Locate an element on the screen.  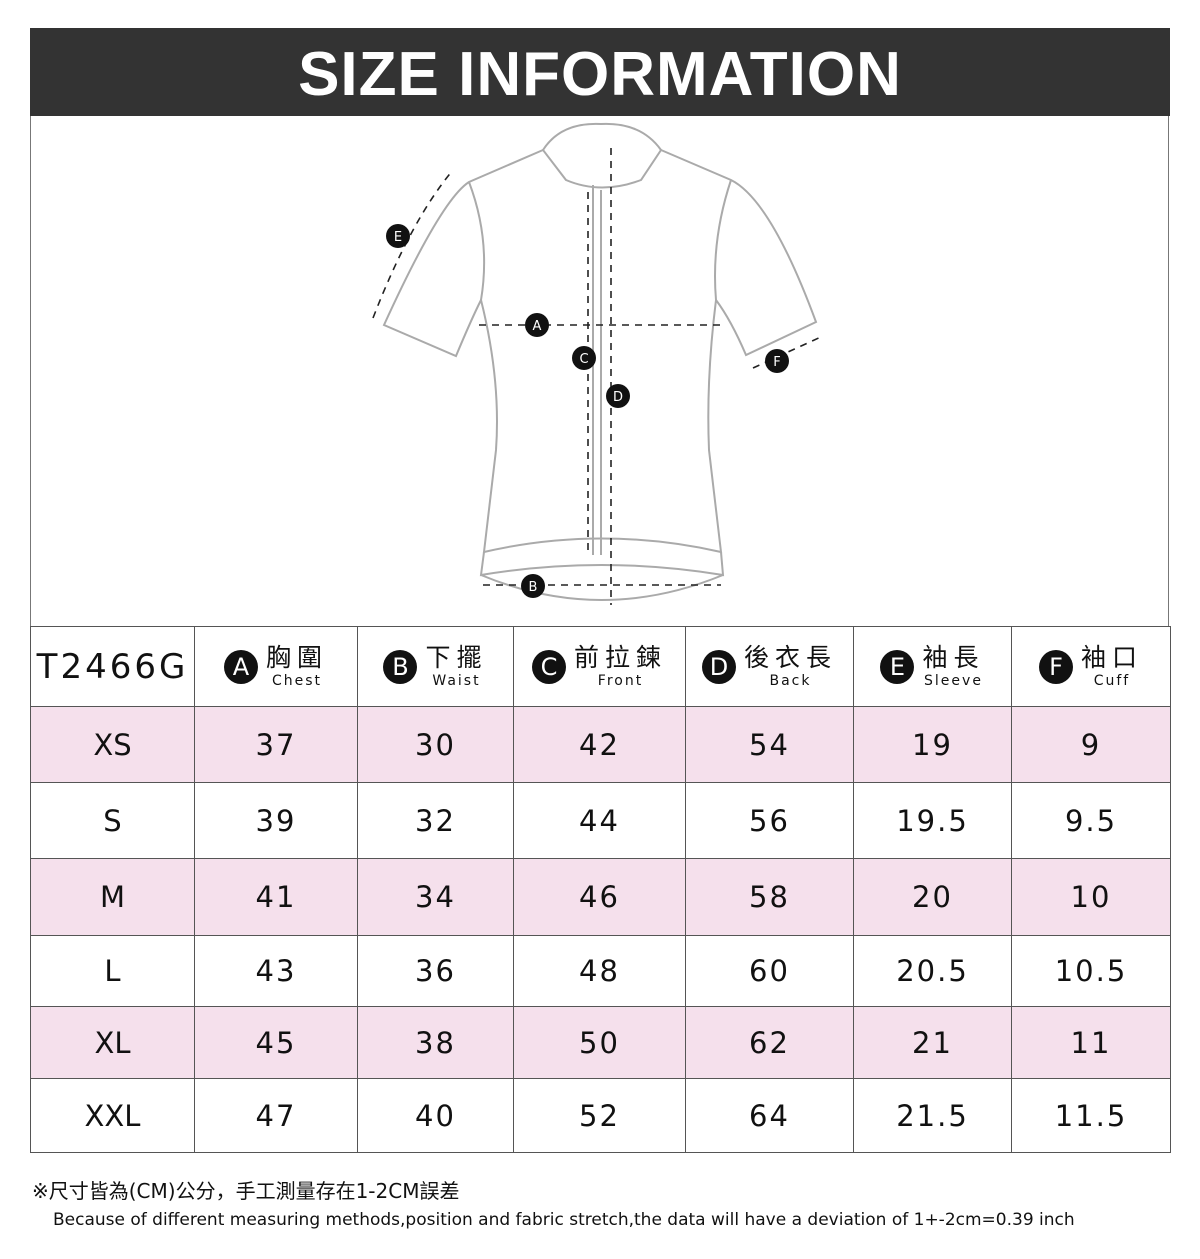
letter-badge: C is located at coordinates (548, 666).